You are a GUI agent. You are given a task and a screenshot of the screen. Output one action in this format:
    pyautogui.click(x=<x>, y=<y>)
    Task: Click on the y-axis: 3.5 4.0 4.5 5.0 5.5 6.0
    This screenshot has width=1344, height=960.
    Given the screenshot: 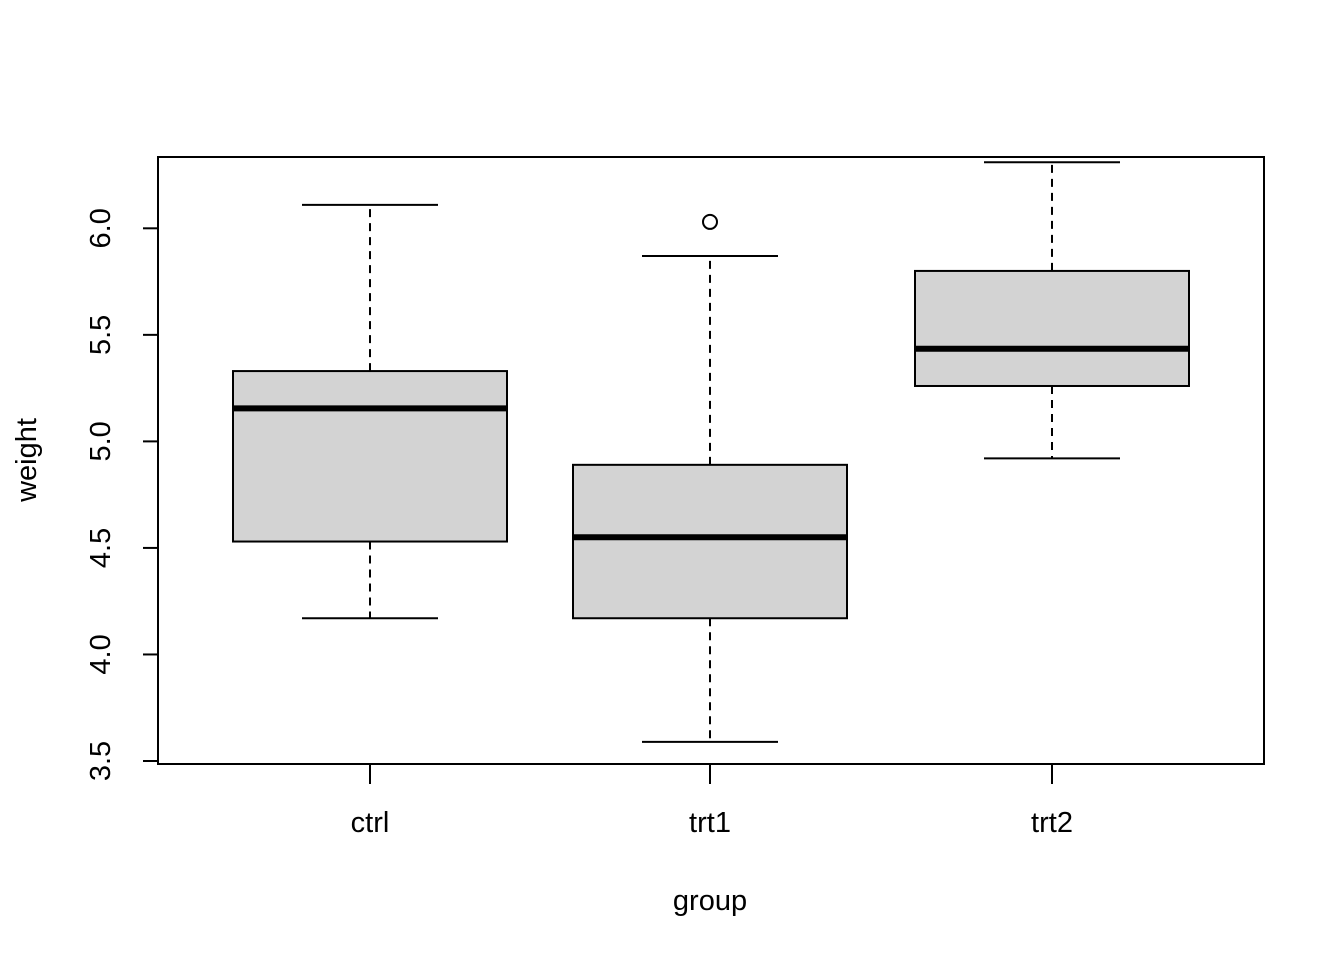 What is the action you would take?
    pyautogui.click(x=122, y=494)
    